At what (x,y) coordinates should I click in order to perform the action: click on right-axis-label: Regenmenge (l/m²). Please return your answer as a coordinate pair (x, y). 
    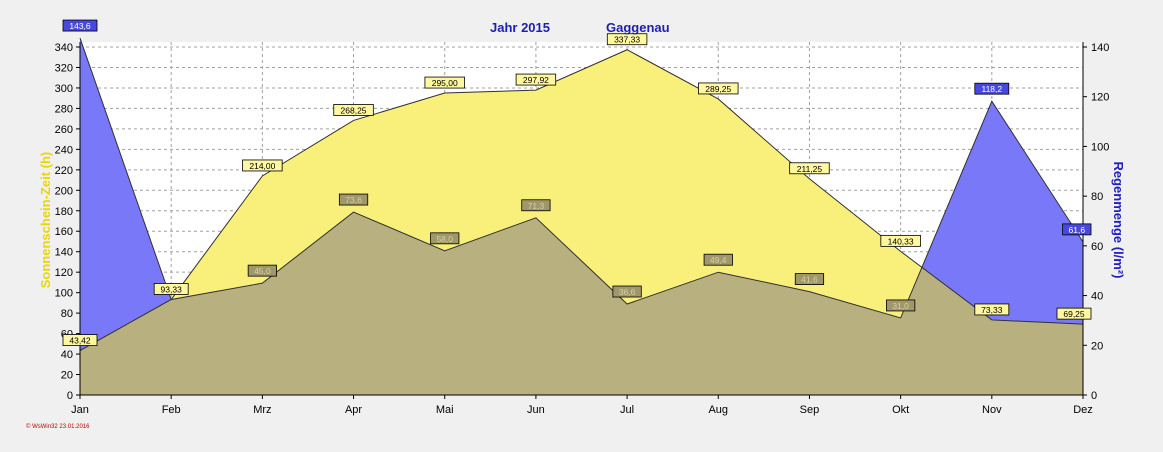
    Looking at the image, I should click on (1118, 219).